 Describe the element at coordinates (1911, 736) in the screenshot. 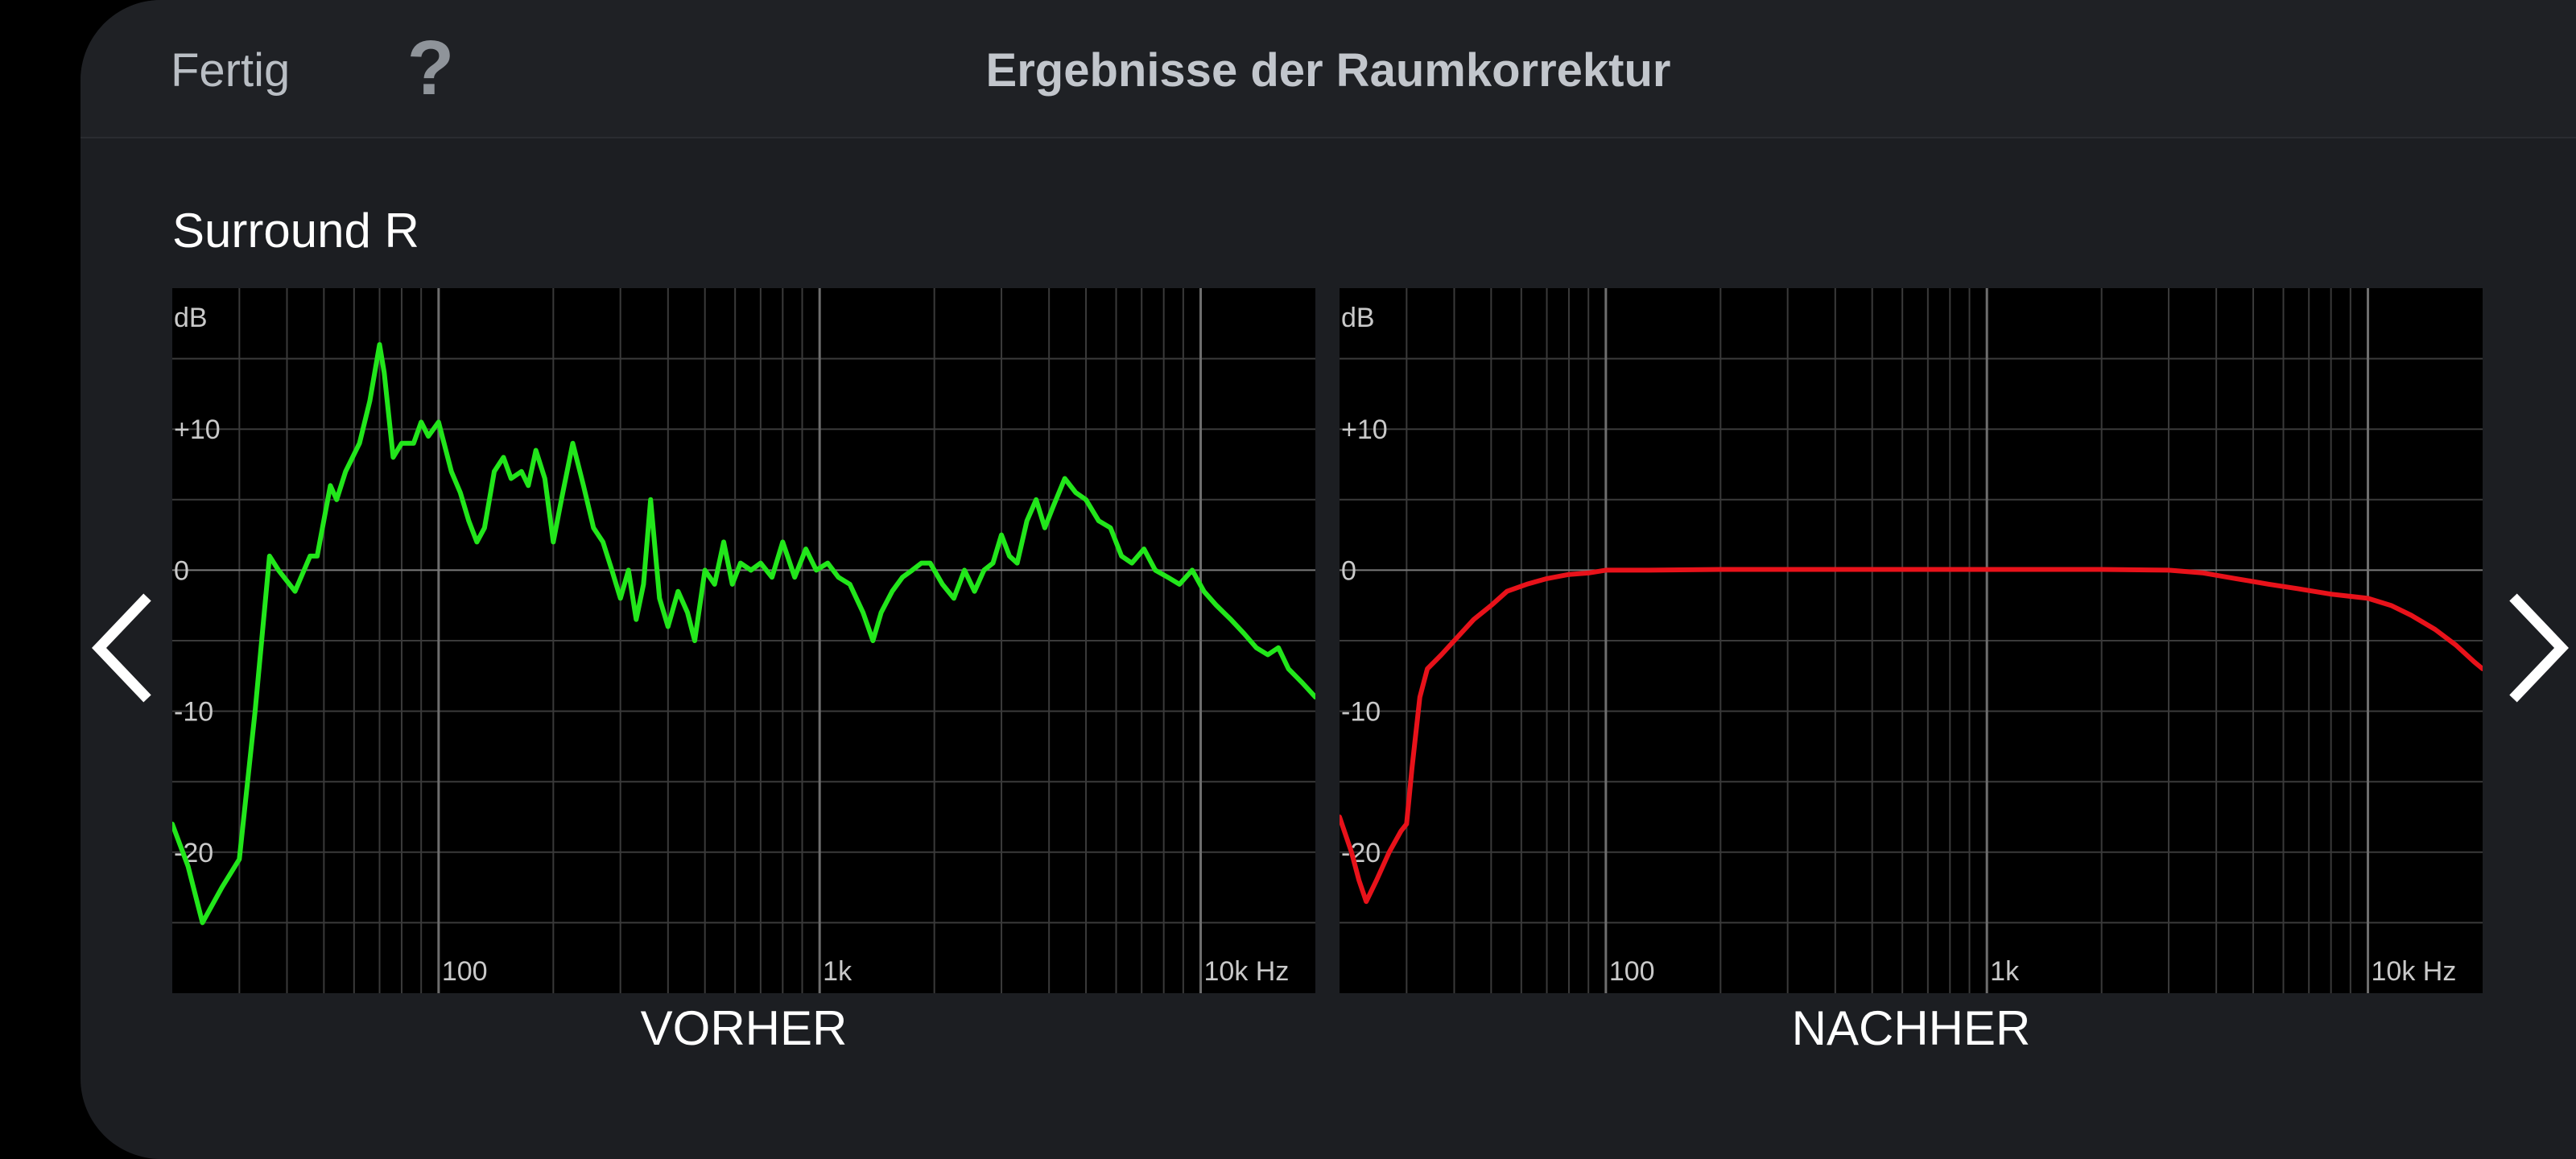

I see `response-curve` at that location.